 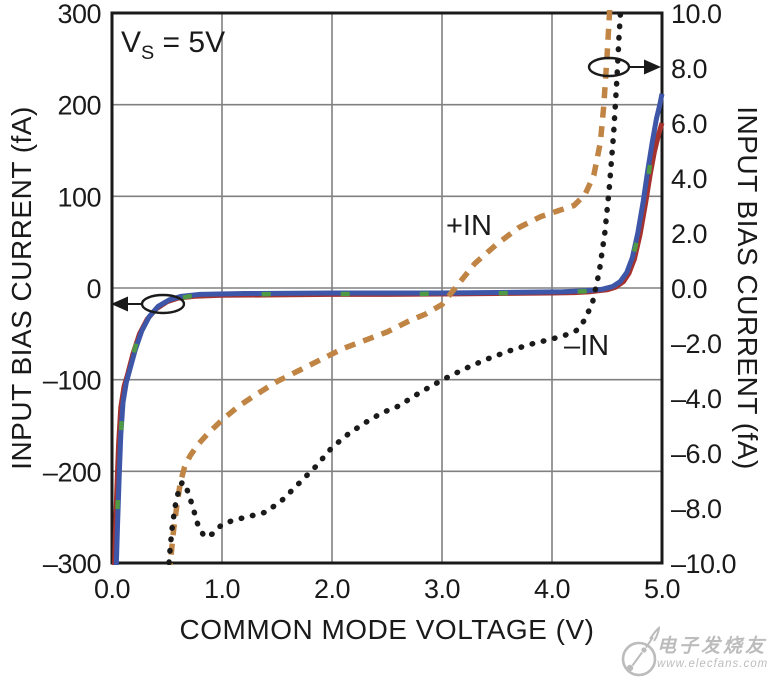 What do you see at coordinates (79, 14) in the screenshot?
I see `tick-label-left: 300` at bounding box center [79, 14].